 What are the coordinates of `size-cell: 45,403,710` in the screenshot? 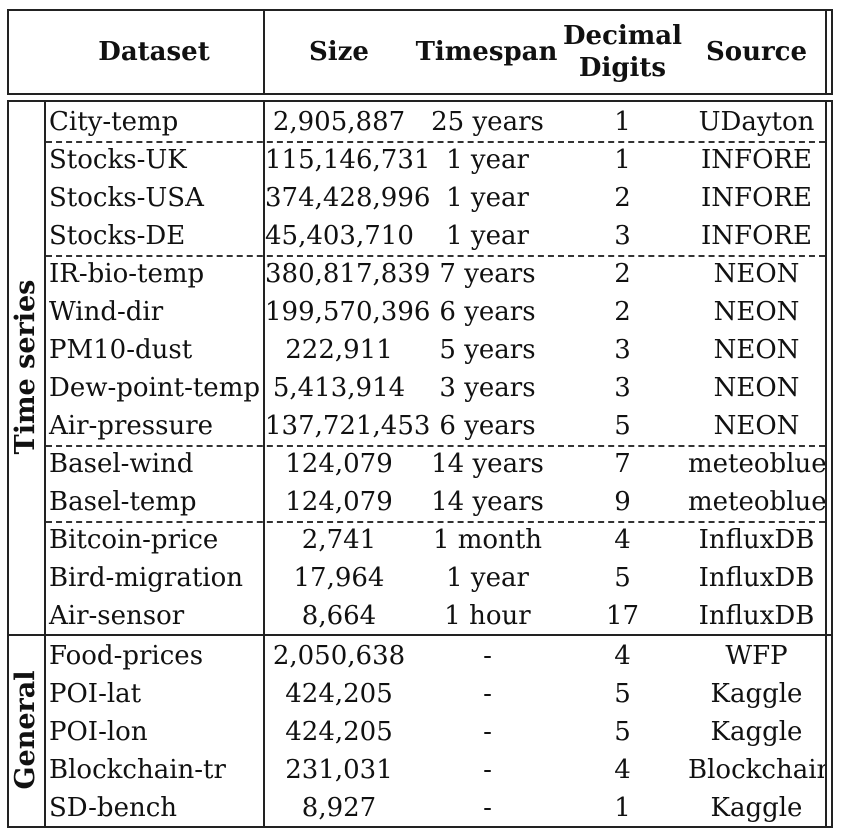 It's located at (339, 236).